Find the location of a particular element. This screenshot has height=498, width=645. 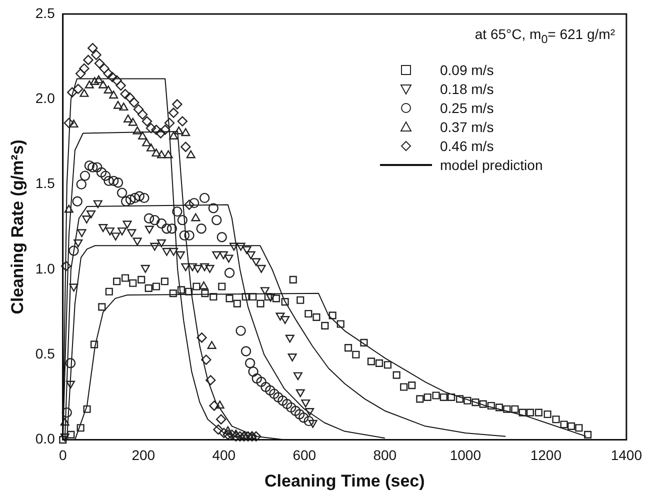

y-axis-title: Cleaning Rate (g/m²s) is located at coordinates (17, 227).